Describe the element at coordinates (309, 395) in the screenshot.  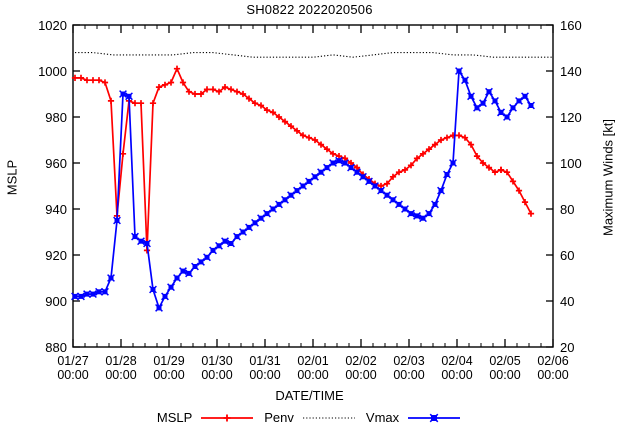
I see `x-axis-label: DATE/TIME` at that location.